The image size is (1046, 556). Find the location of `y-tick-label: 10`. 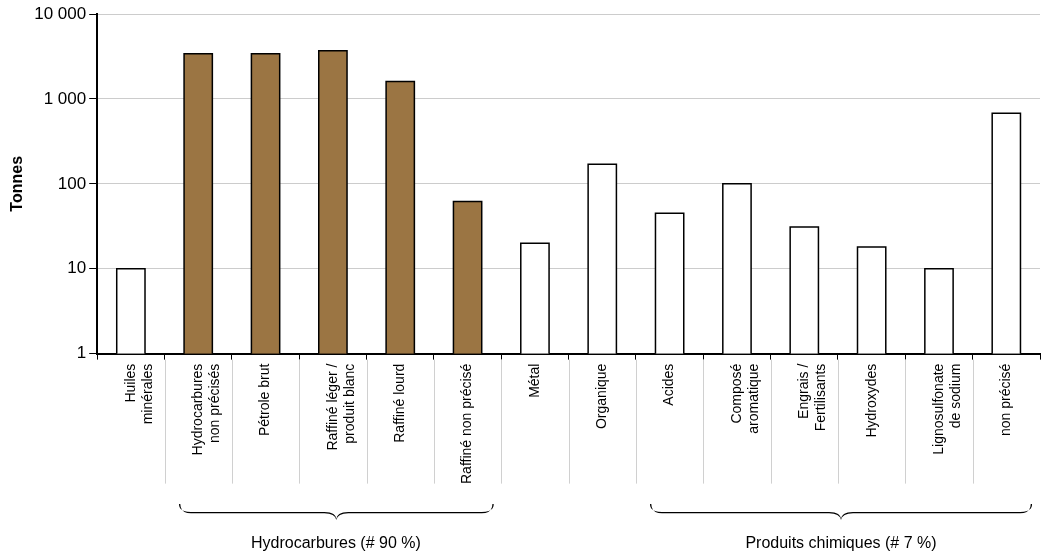

y-tick-label: 10 is located at coordinates (77, 268).